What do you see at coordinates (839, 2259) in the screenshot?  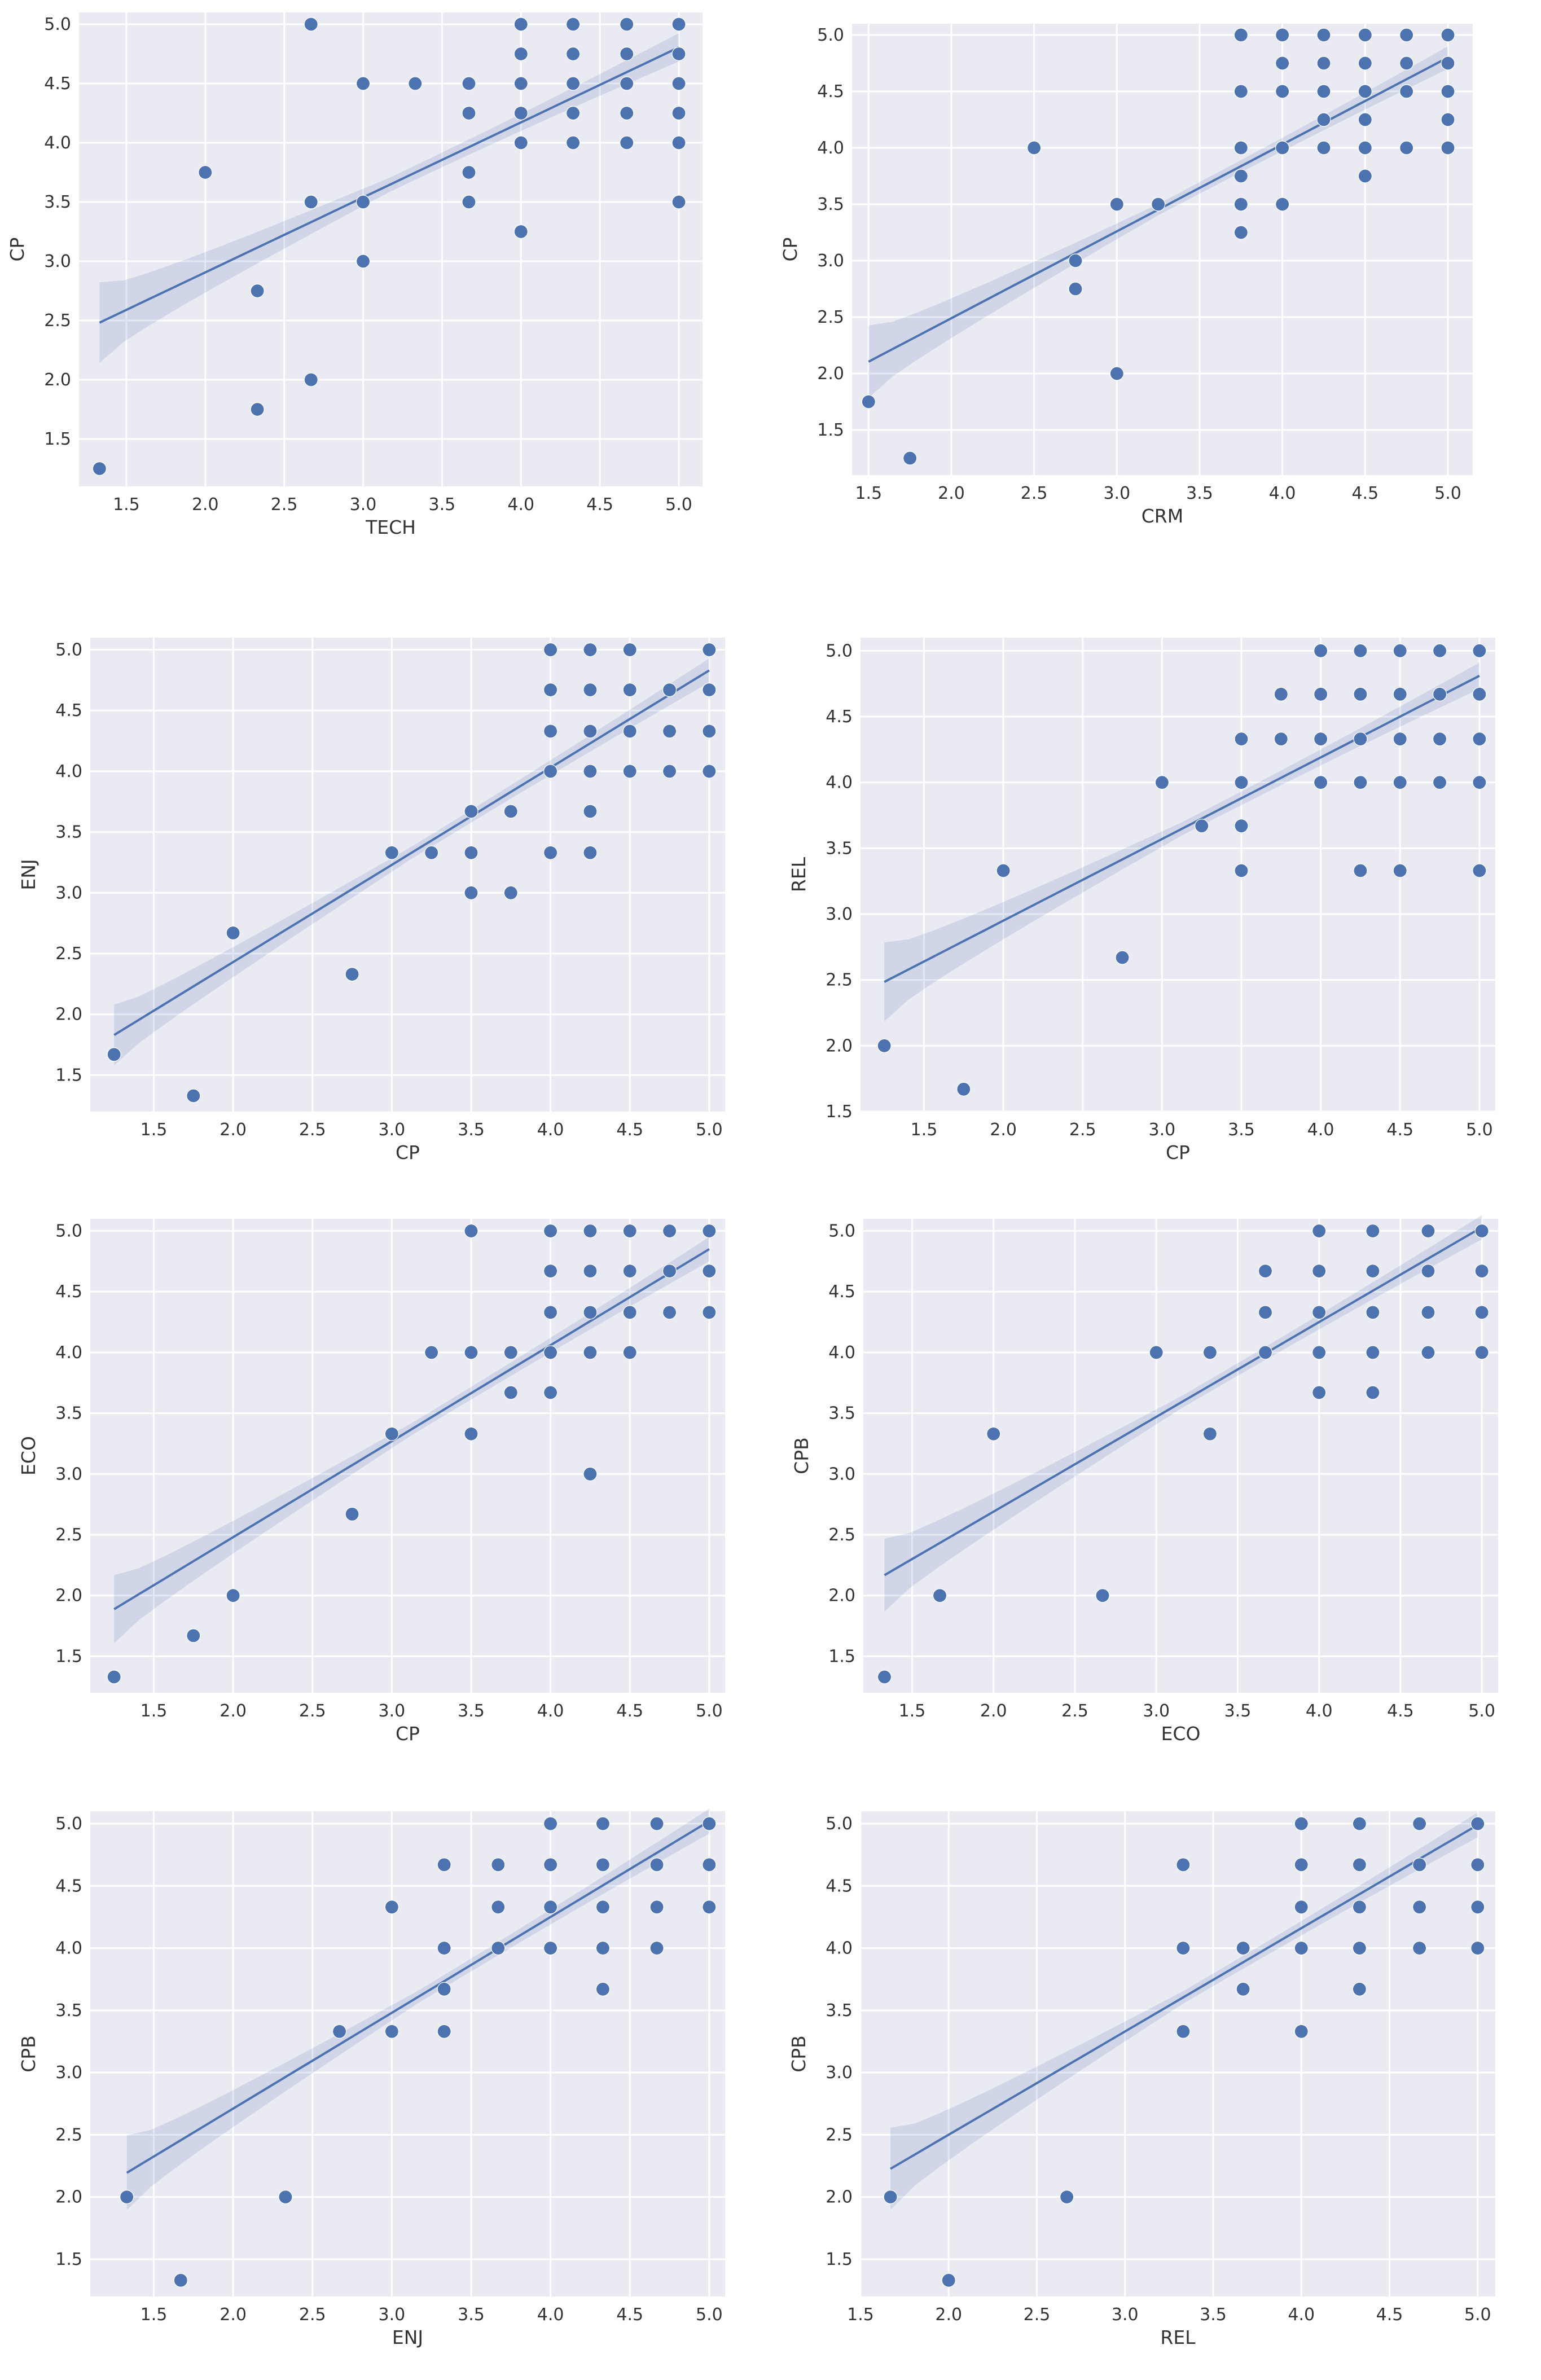 I see `y-tick-label: 1.5` at bounding box center [839, 2259].